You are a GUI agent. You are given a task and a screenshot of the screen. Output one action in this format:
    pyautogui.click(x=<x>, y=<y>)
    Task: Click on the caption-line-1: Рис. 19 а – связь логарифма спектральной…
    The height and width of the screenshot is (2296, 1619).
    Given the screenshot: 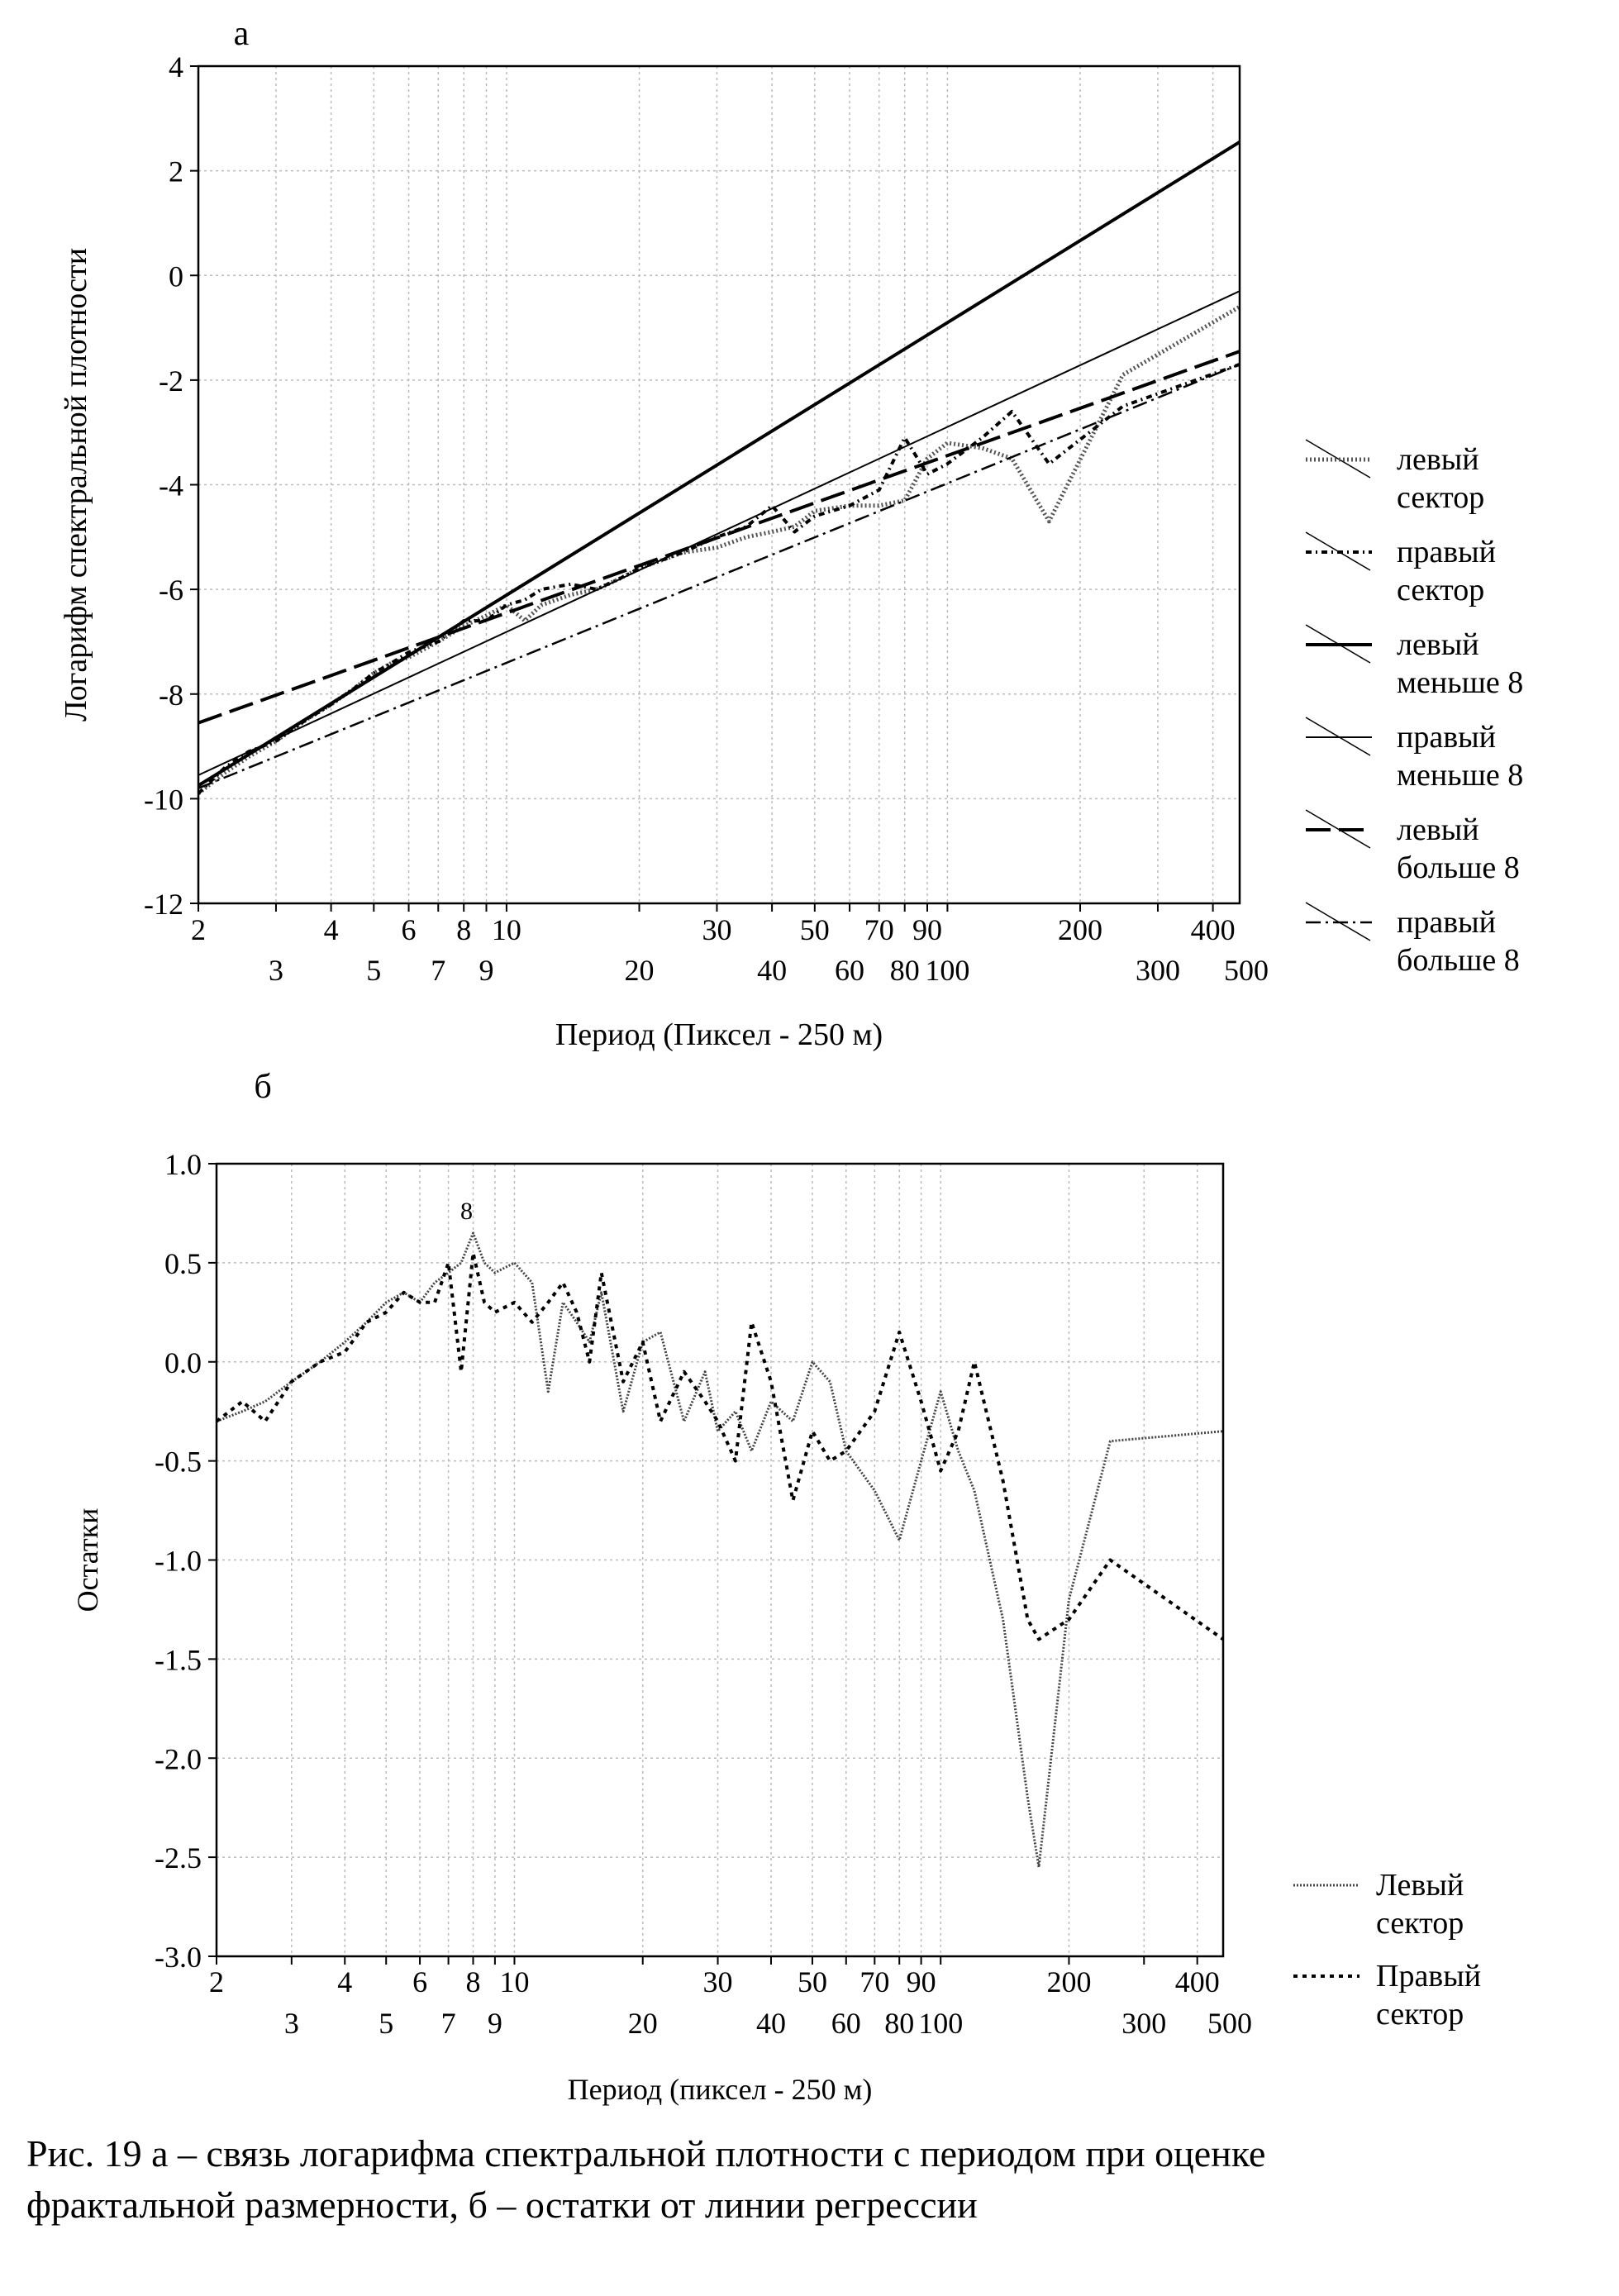 What is the action you would take?
    pyautogui.click(x=646, y=2153)
    